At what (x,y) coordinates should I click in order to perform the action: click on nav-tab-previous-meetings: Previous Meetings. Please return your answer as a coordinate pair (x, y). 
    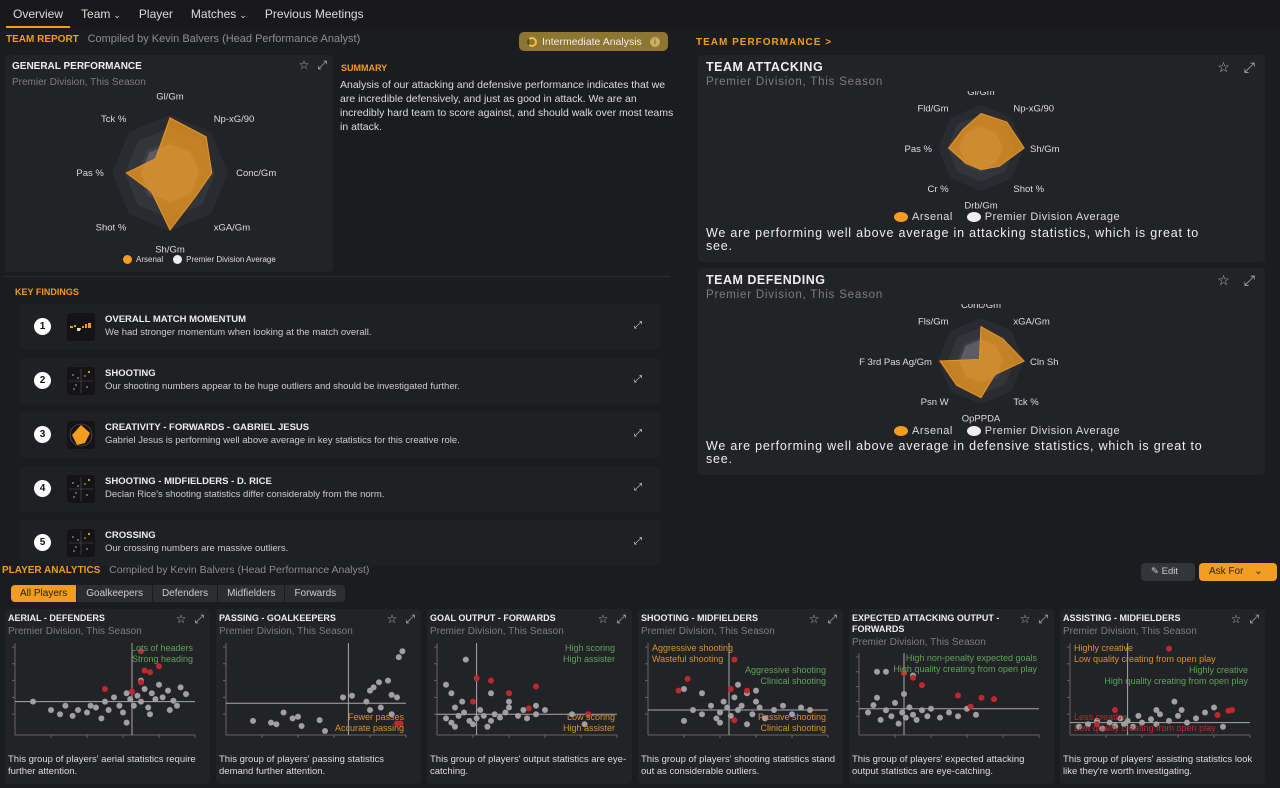
    Looking at the image, I should click on (314, 14).